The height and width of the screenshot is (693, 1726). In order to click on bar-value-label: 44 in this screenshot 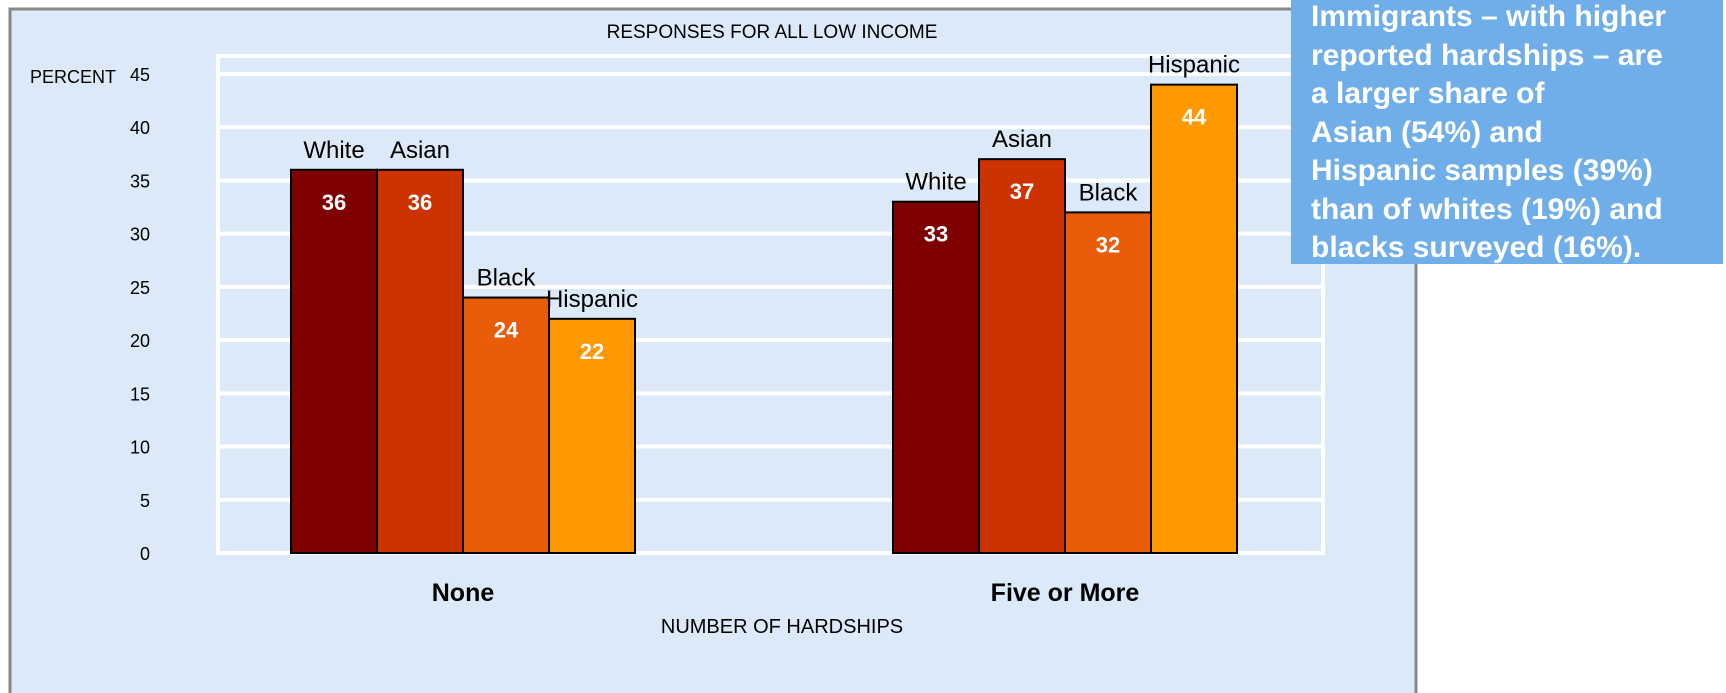, I will do `click(1194, 117)`.